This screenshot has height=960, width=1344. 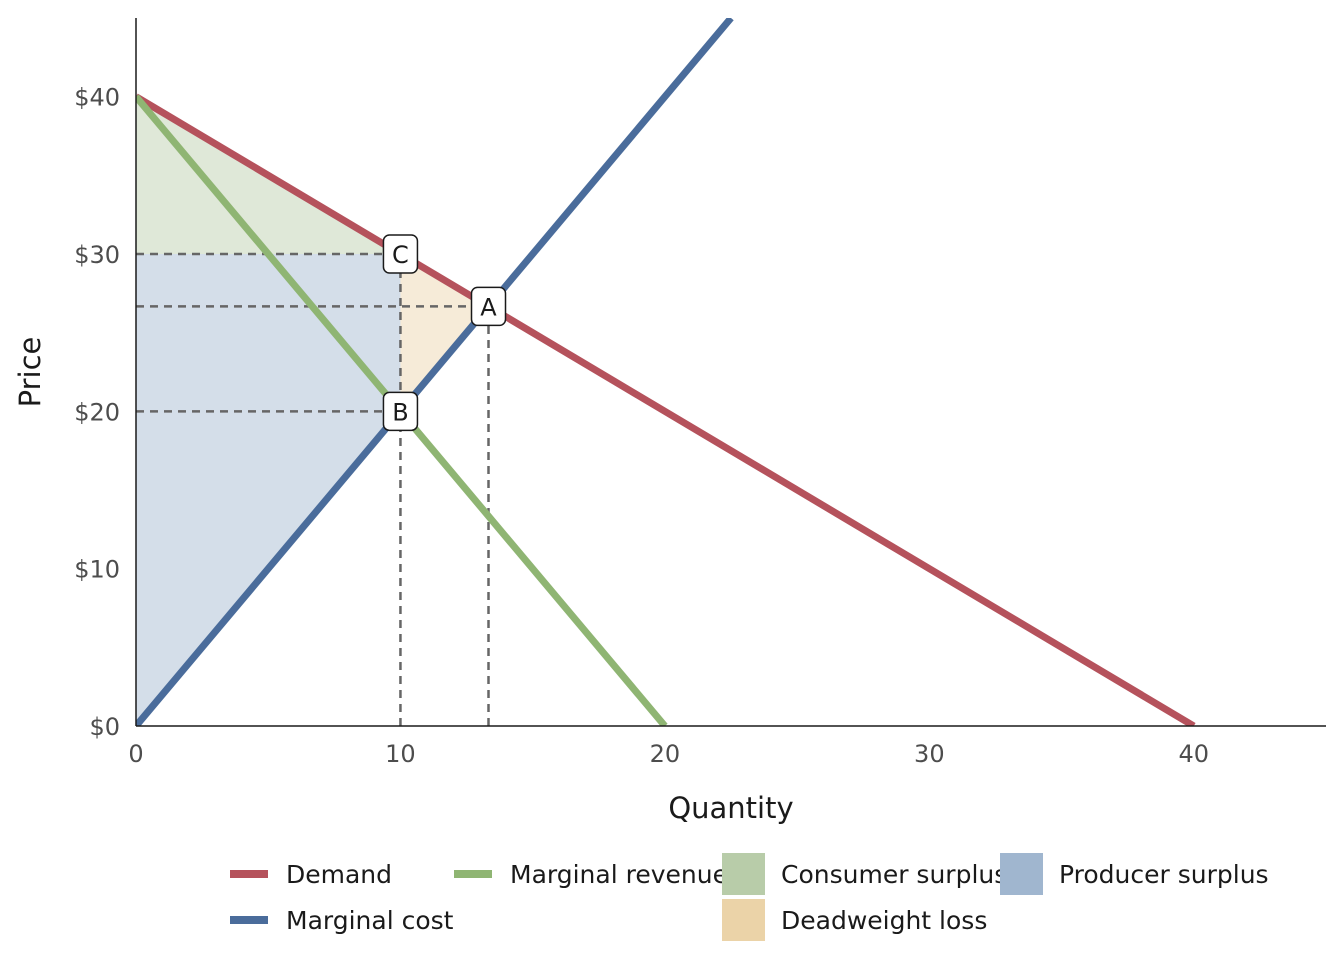 I want to click on point-label-text: A, so click(x=488, y=307).